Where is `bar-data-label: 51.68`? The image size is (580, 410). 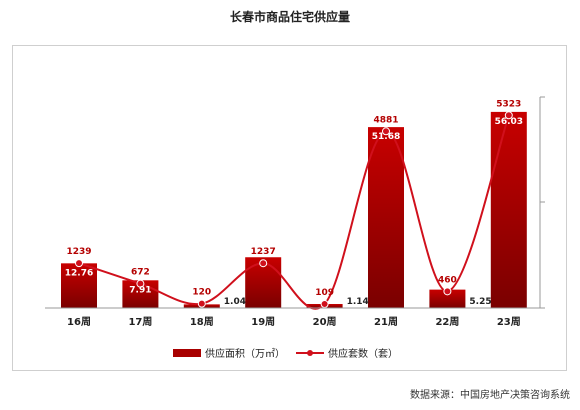
bar-data-label: 51.68 is located at coordinates (386, 137).